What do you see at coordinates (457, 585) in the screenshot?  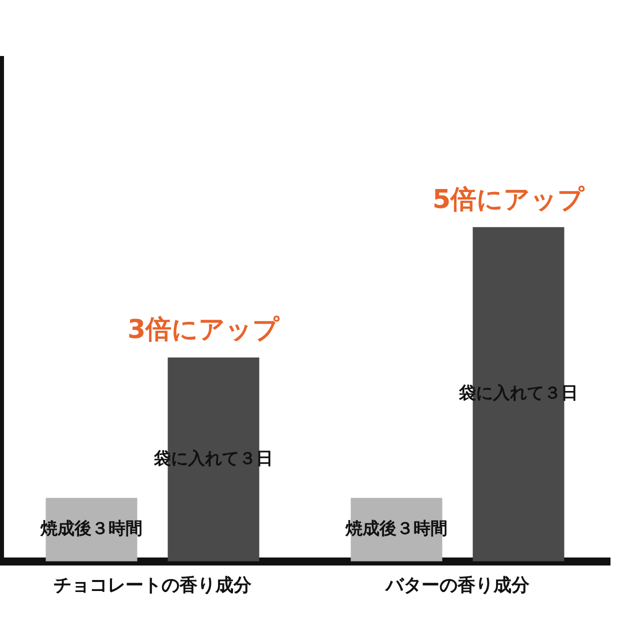 I see `x-tick-label: バターの香り成分` at bounding box center [457, 585].